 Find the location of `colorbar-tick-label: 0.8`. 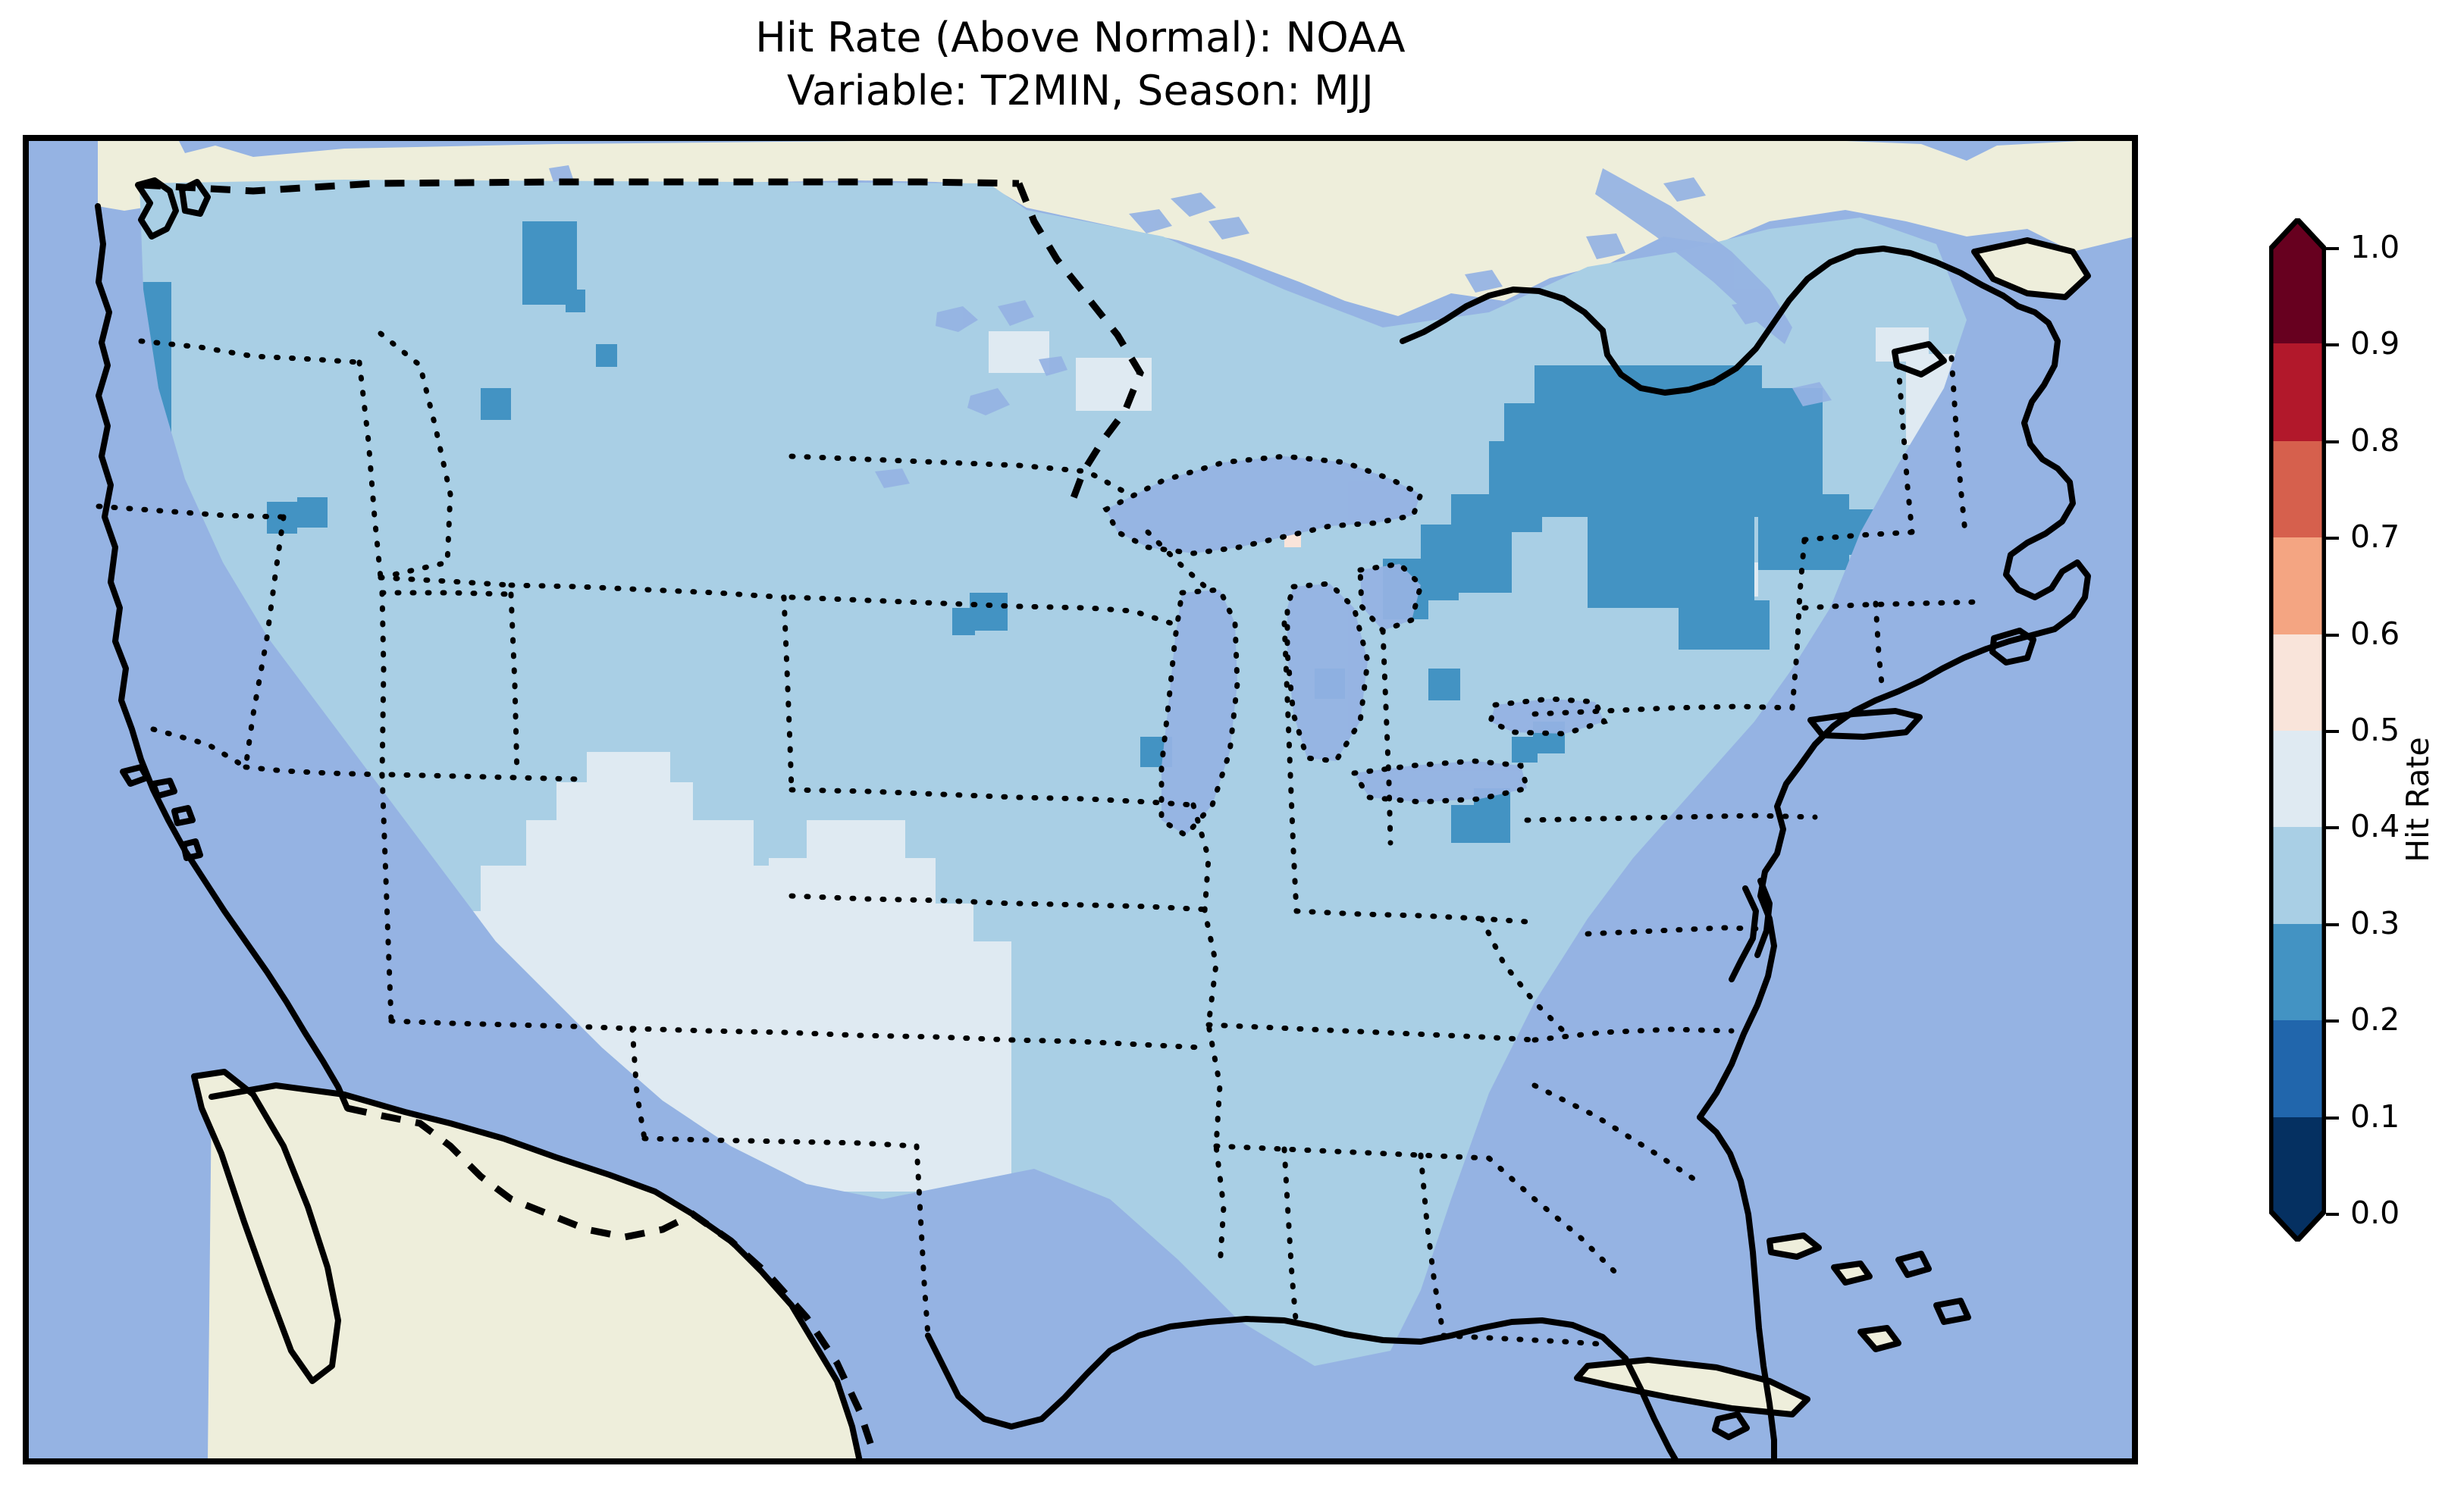

colorbar-tick-label: 0.8 is located at coordinates (2375, 440).